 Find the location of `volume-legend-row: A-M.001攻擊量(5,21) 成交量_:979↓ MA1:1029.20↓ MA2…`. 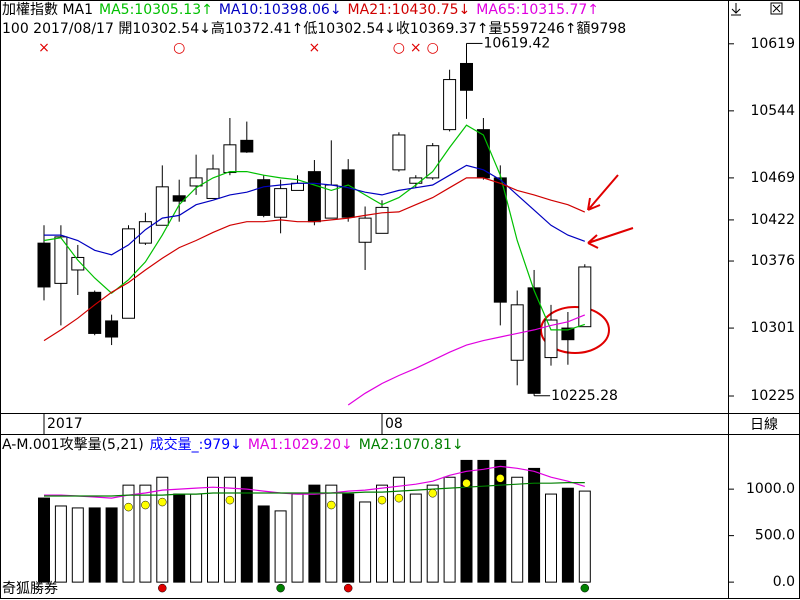

volume-legend-row: A-M.001攻擊量(5,21) 成交量_:979↓ MA1:1029.20↓ MA2… is located at coordinates (233, 445).